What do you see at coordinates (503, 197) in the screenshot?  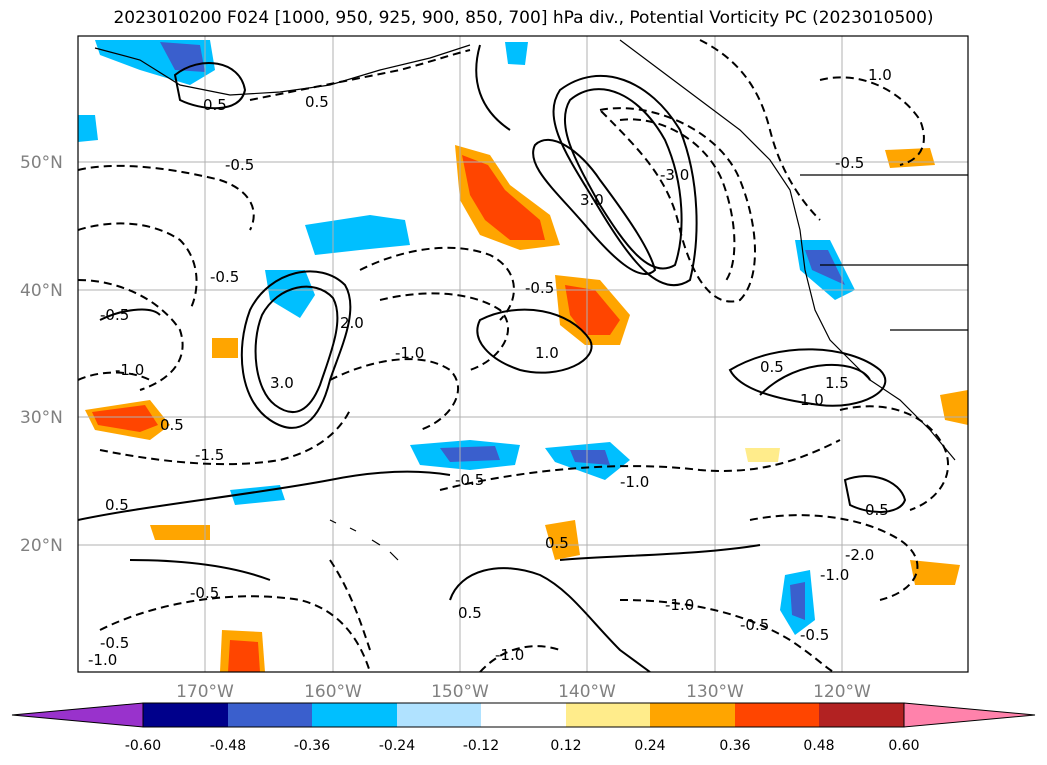 I see `shade-red-n1` at bounding box center [503, 197].